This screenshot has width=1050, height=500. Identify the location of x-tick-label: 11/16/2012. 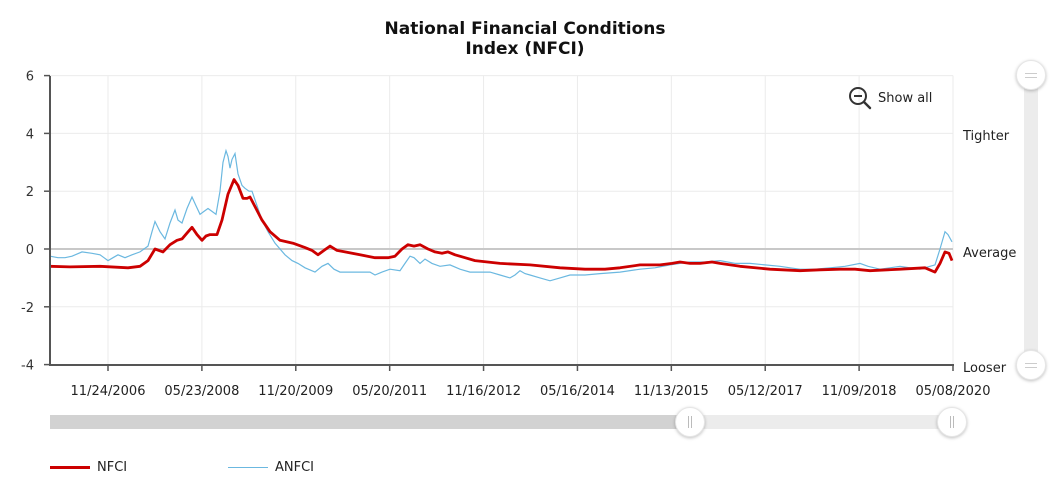
(483, 391).